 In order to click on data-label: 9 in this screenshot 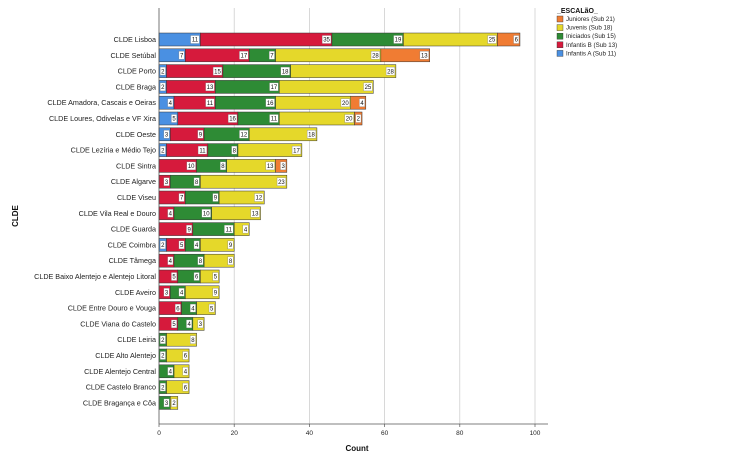, I will do `click(231, 246)`.